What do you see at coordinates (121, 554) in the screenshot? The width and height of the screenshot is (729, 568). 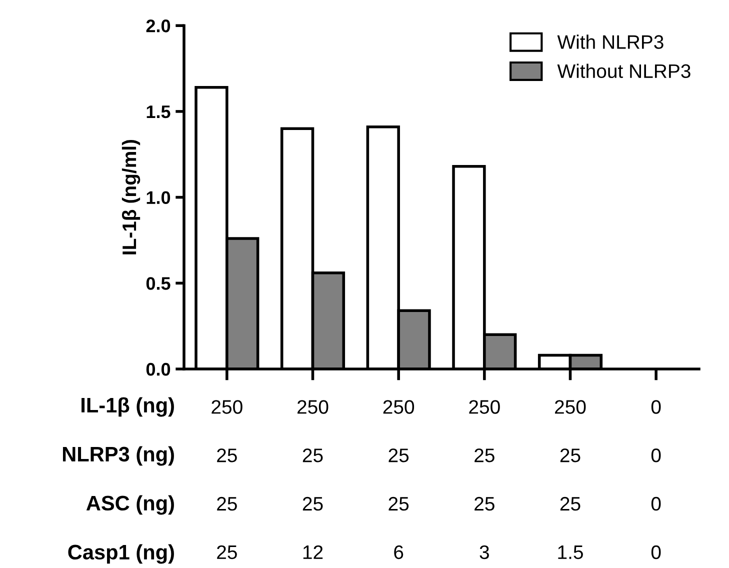 I see `text: Casp1 (ng)` at bounding box center [121, 554].